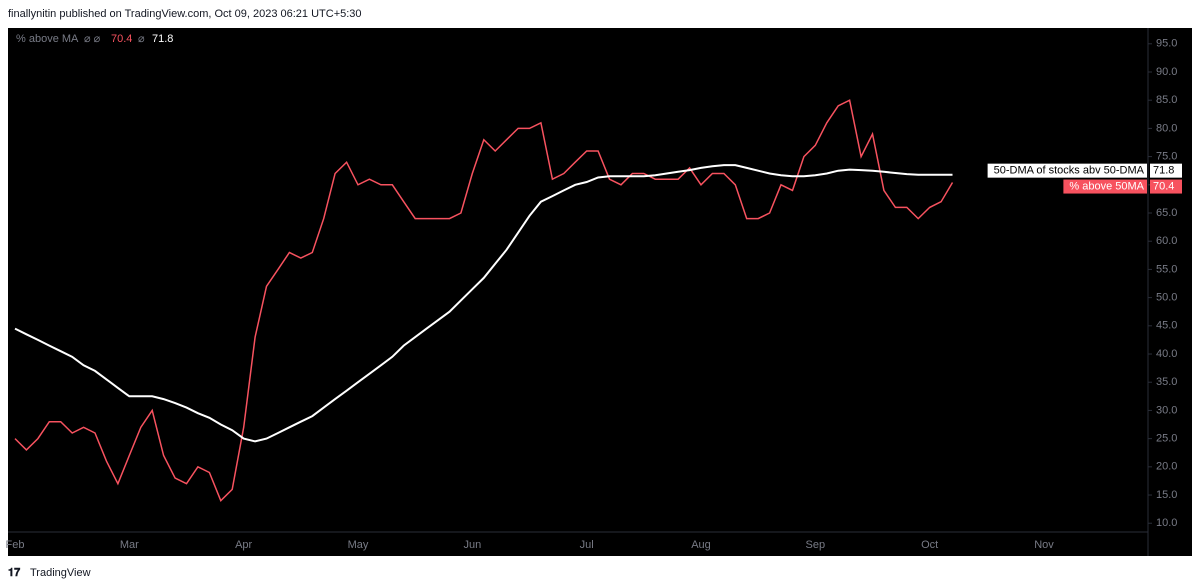 The width and height of the screenshot is (1200, 587). I want to click on series-last-value: 70.4, so click(1163, 186).